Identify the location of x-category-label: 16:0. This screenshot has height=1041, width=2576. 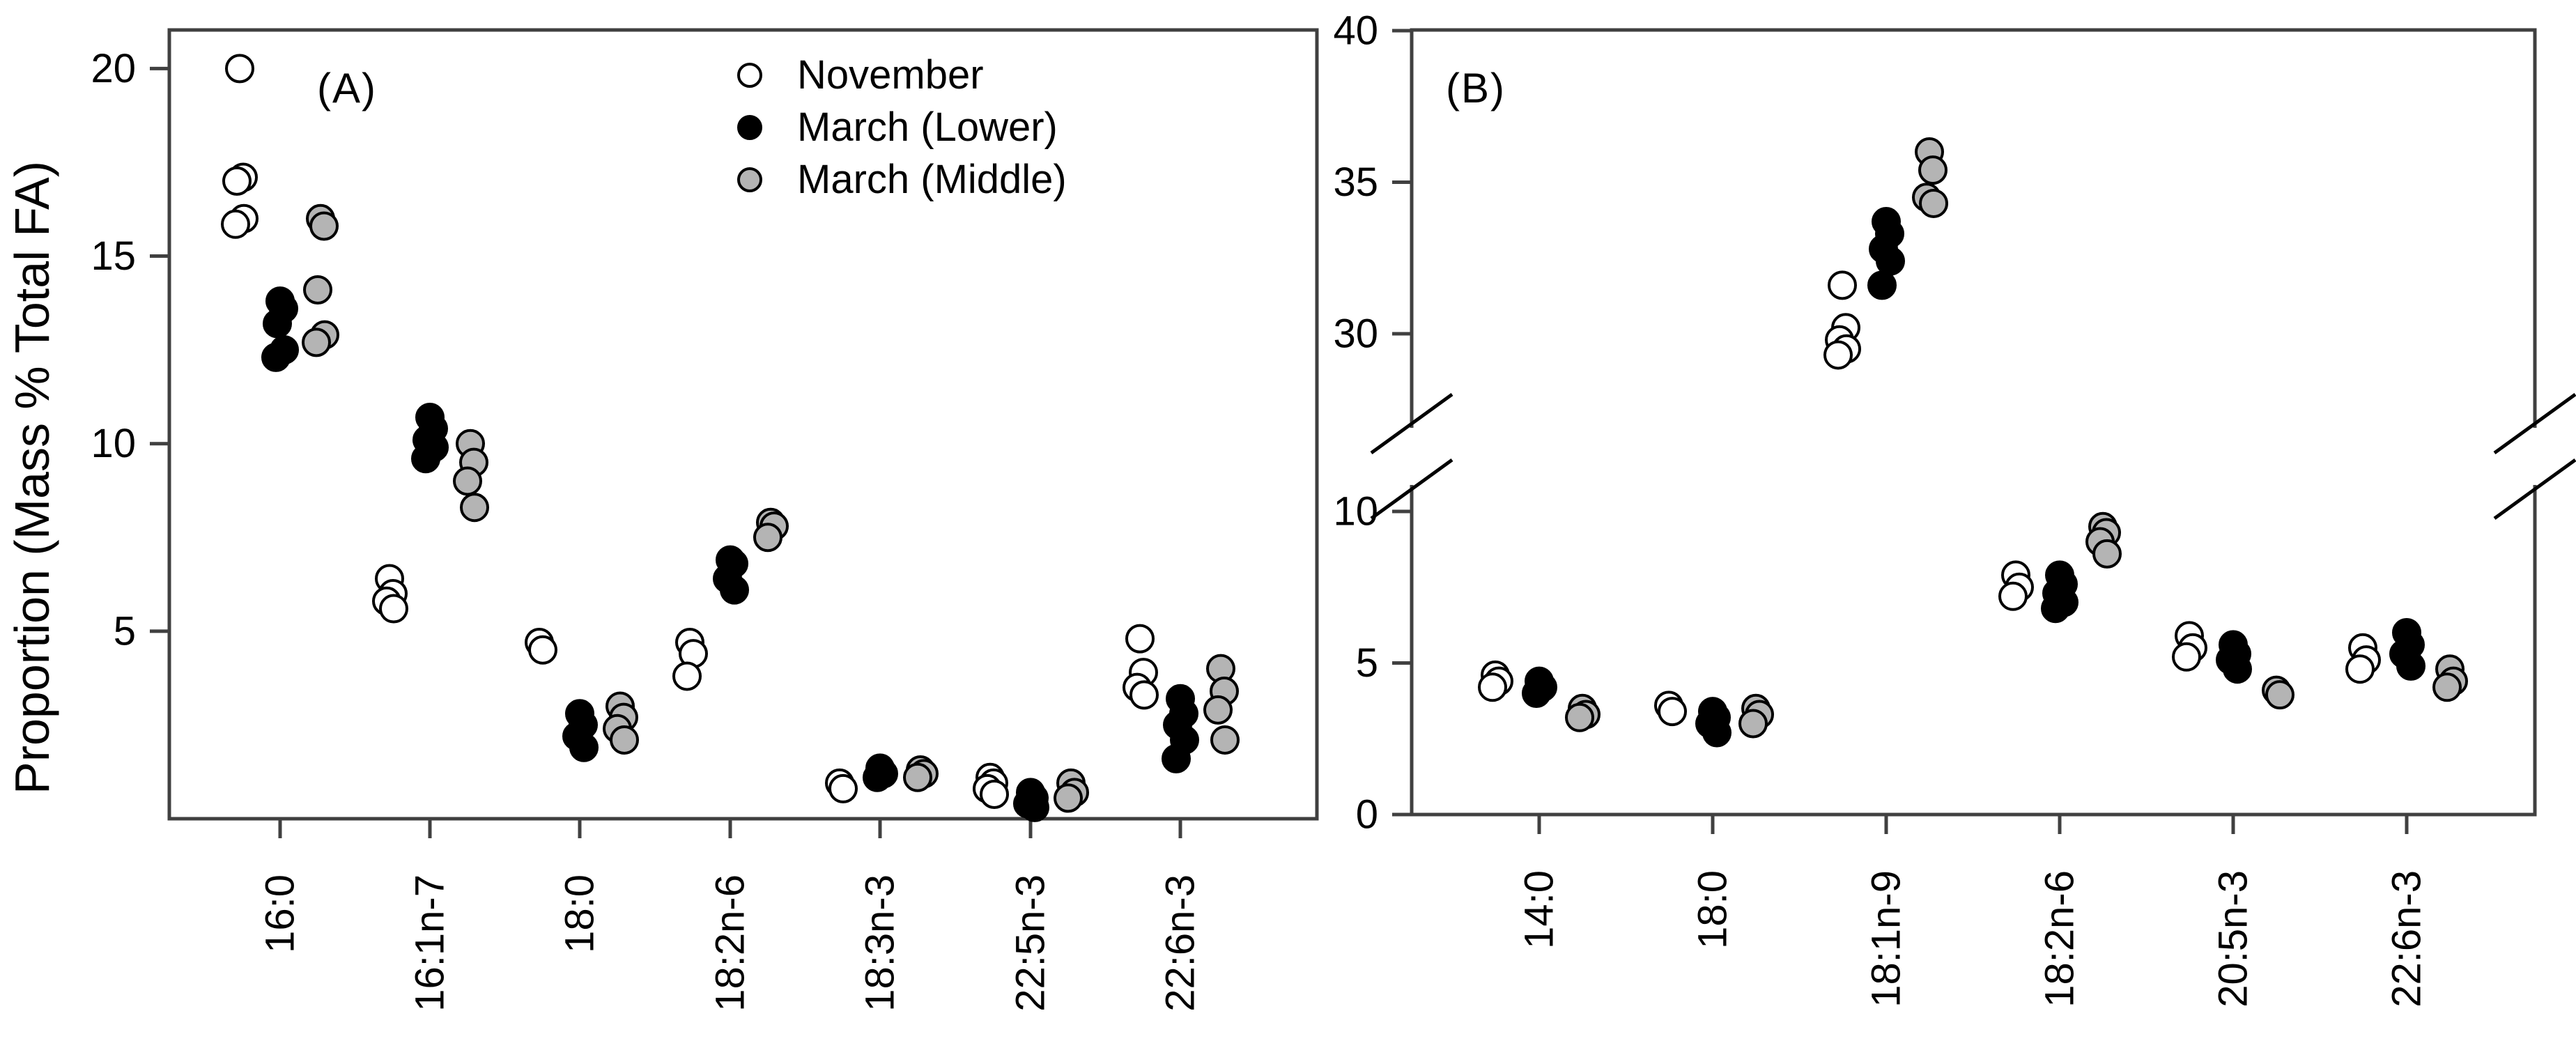
(280, 914).